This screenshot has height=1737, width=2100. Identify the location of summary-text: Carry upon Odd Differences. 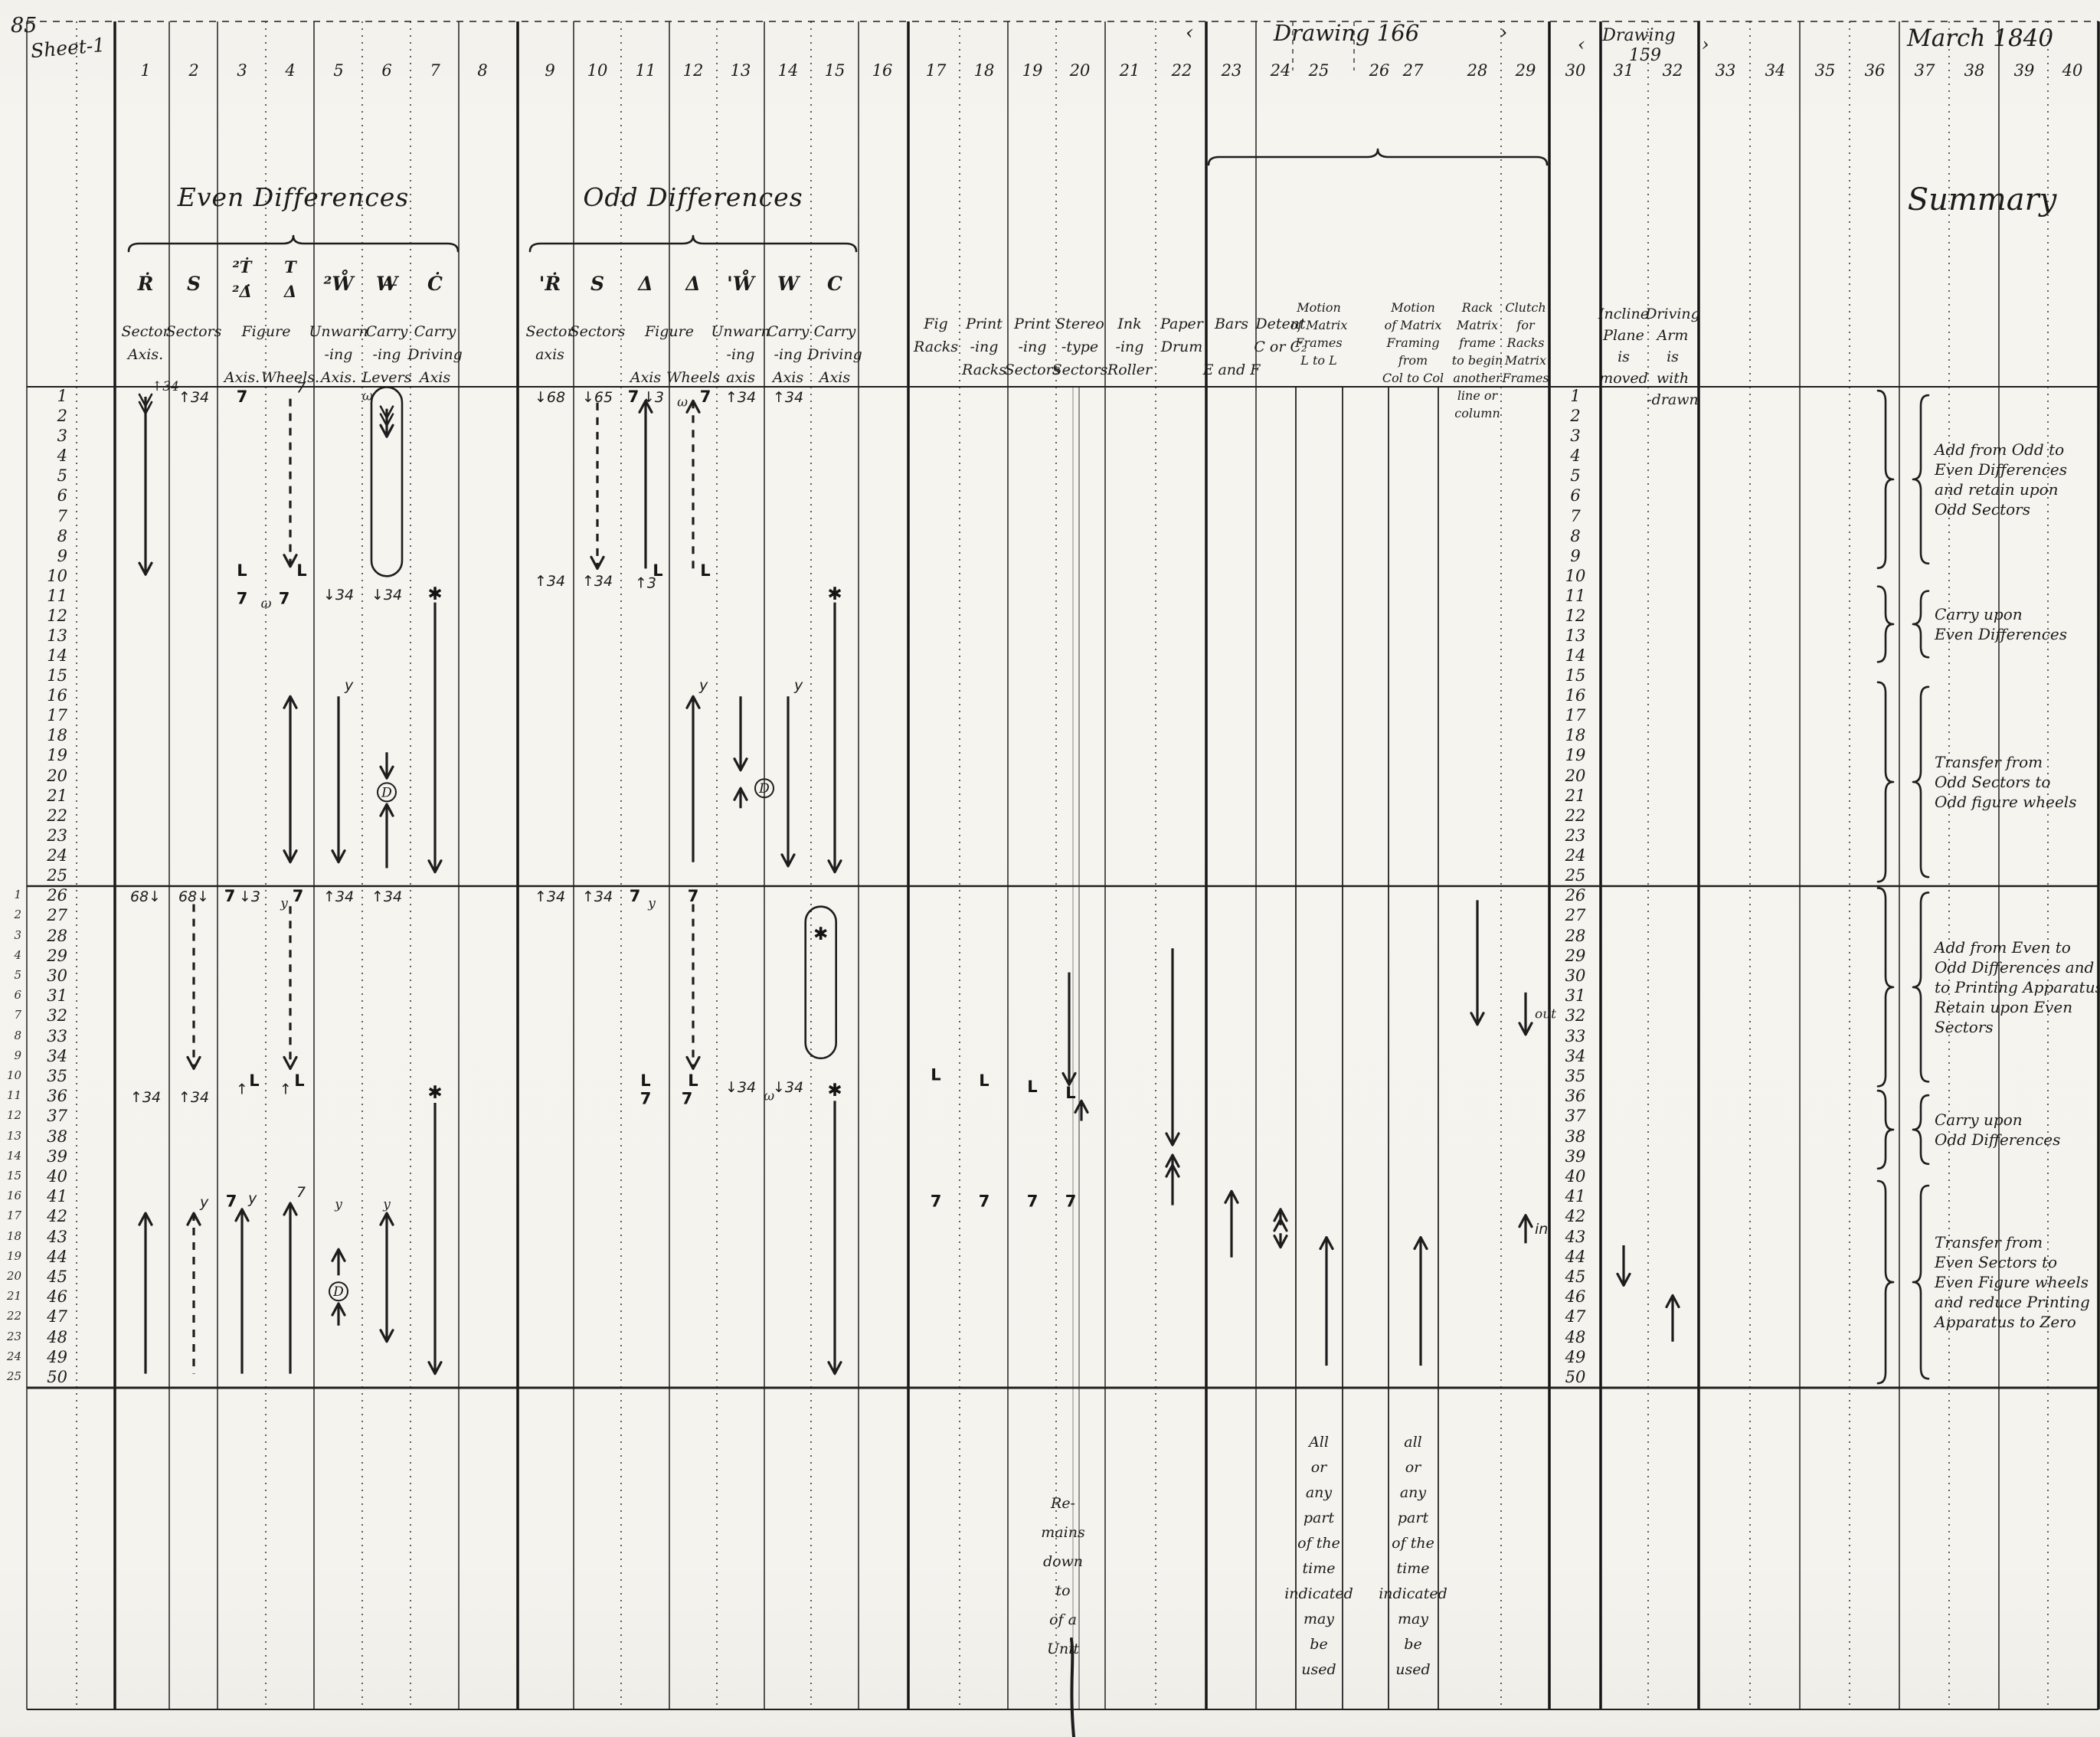
(1998, 1129).